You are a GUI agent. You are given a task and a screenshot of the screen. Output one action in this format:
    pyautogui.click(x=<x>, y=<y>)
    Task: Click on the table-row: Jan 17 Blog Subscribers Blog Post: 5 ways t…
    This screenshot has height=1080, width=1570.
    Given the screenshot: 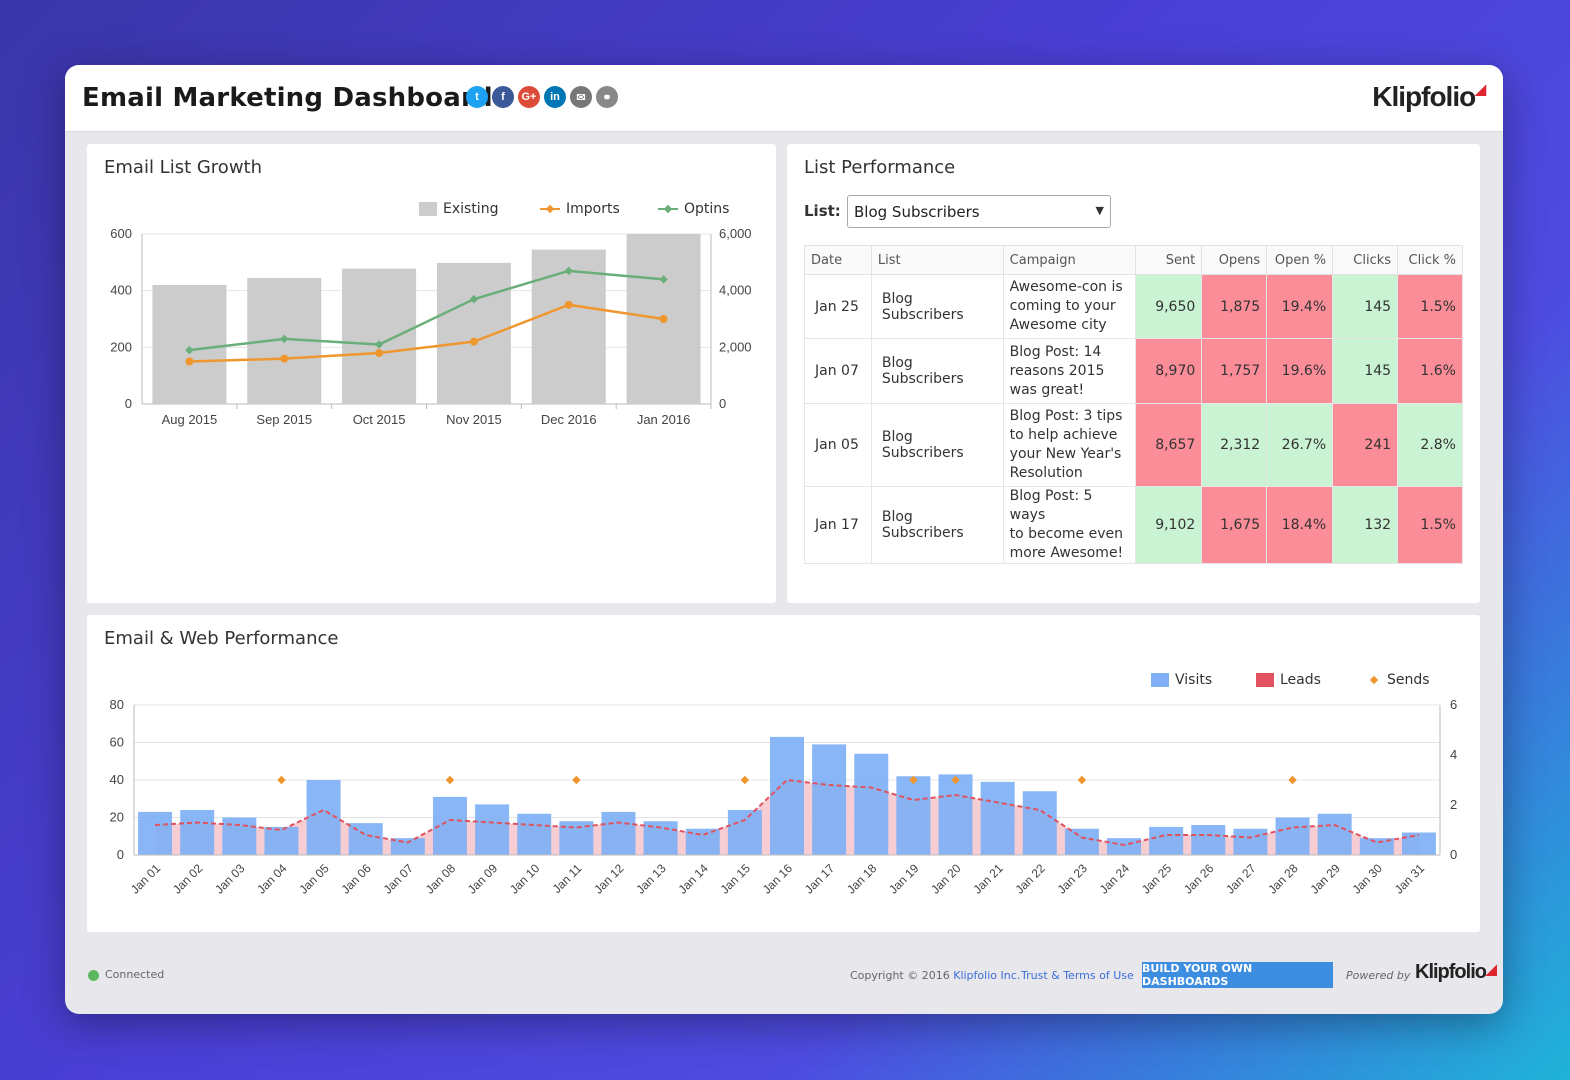 What is the action you would take?
    pyautogui.click(x=1133, y=525)
    